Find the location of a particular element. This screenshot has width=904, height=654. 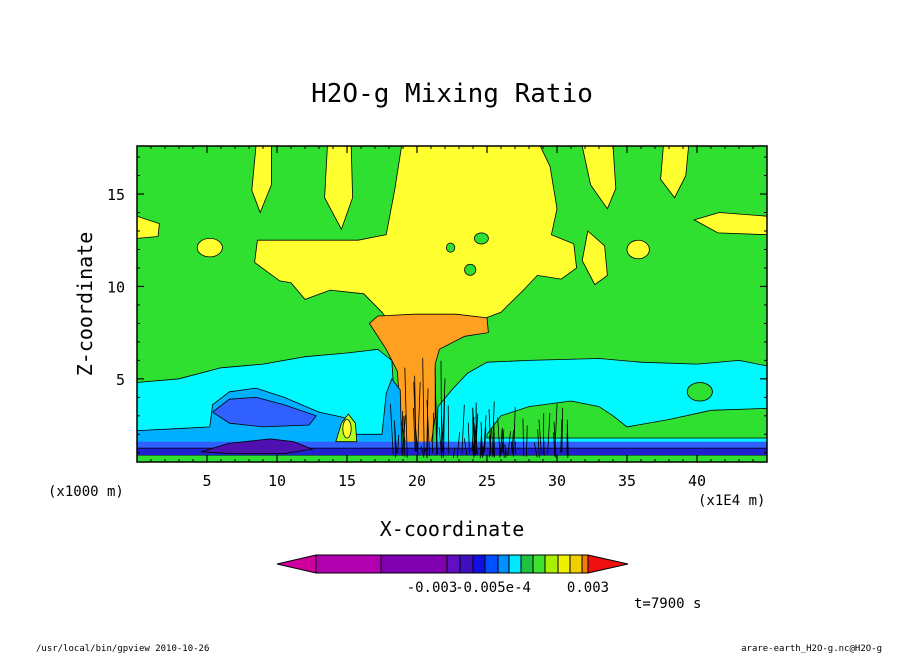

colorbar-labels: -0.003-0.005e-4 0.003 is located at coordinates (508, 588).